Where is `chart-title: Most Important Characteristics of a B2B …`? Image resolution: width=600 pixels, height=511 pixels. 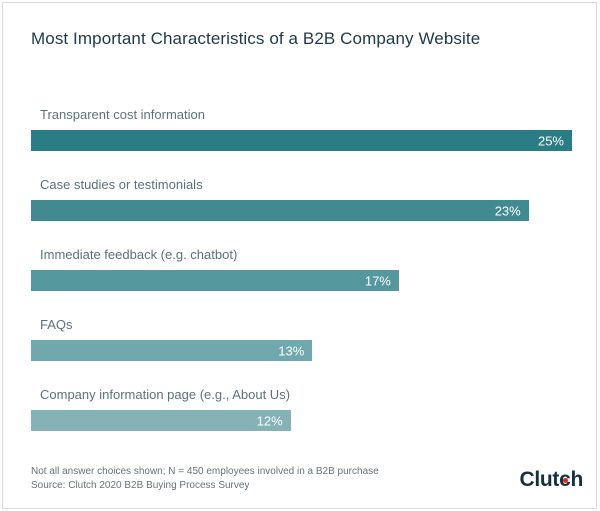
chart-title: Most Important Characteristics of a B2B … is located at coordinates (256, 38).